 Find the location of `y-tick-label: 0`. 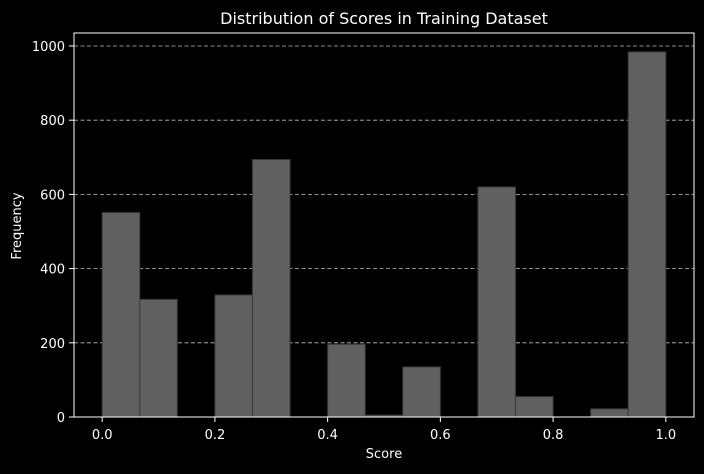

y-tick-label: 0 is located at coordinates (61, 418).